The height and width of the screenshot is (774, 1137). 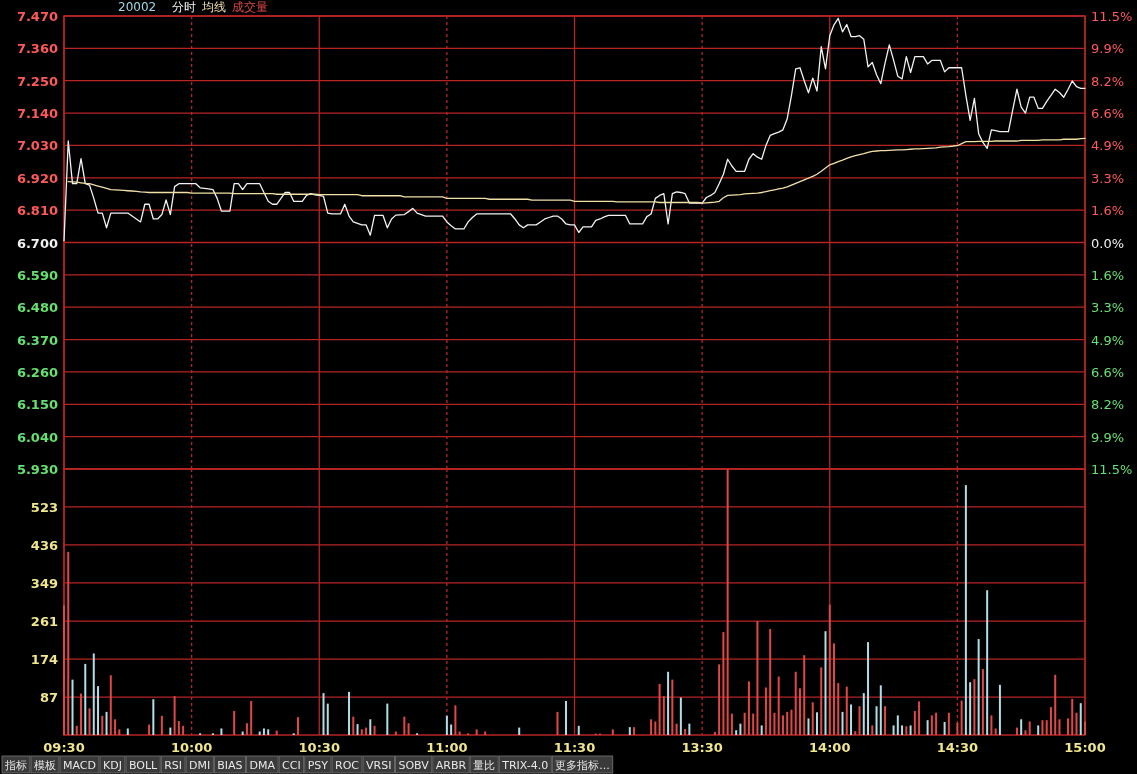 What do you see at coordinates (319, 747) in the screenshot?
I see `x-tick-label: 10:30` at bounding box center [319, 747].